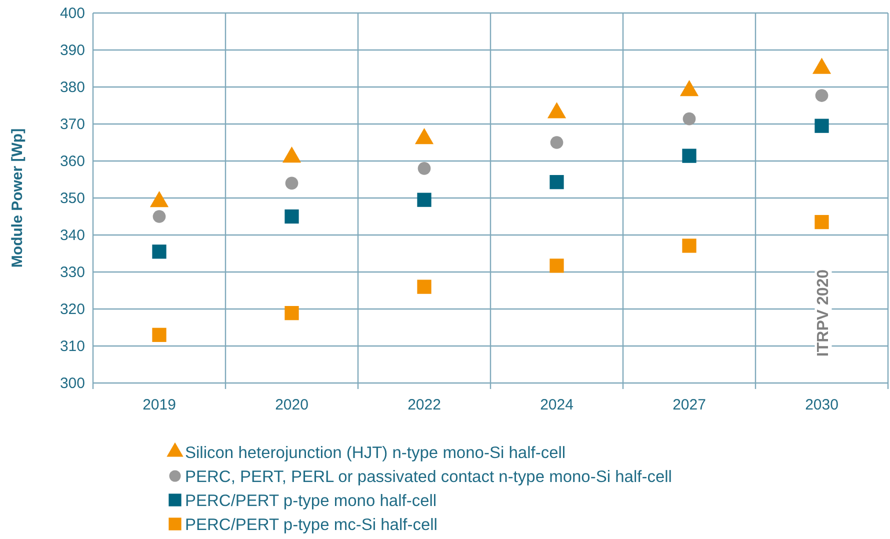 This screenshot has height=539, width=890. What do you see at coordinates (17, 198) in the screenshot?
I see `y-axis-title: Module Power [Wp]` at bounding box center [17, 198].